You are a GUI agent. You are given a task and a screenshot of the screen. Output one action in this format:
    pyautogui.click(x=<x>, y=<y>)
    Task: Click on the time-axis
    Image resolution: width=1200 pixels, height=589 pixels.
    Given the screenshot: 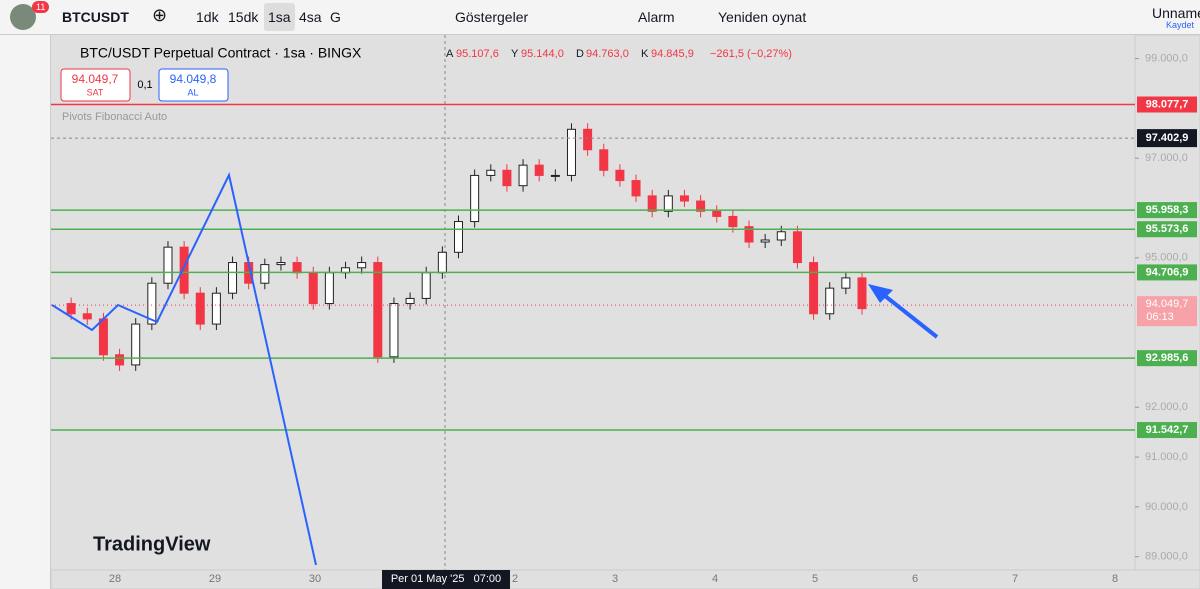 What is the action you would take?
    pyautogui.click(x=625, y=579)
    